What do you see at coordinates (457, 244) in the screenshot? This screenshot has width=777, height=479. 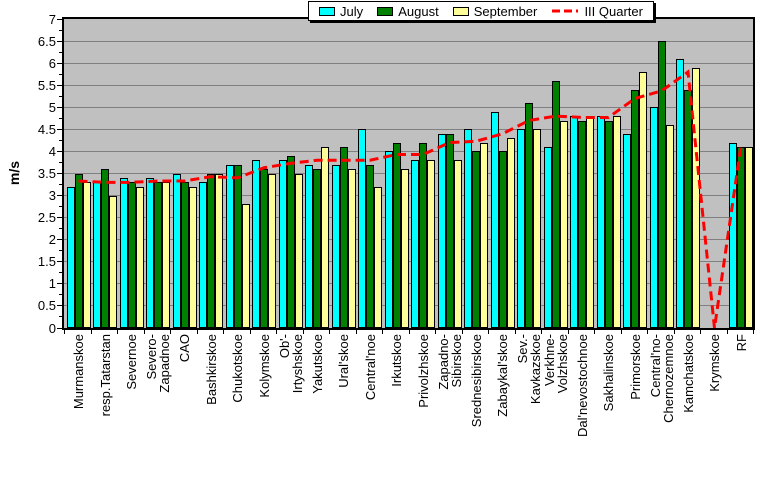 I see `bar-september-zapadno-sibirskoe` at bounding box center [457, 244].